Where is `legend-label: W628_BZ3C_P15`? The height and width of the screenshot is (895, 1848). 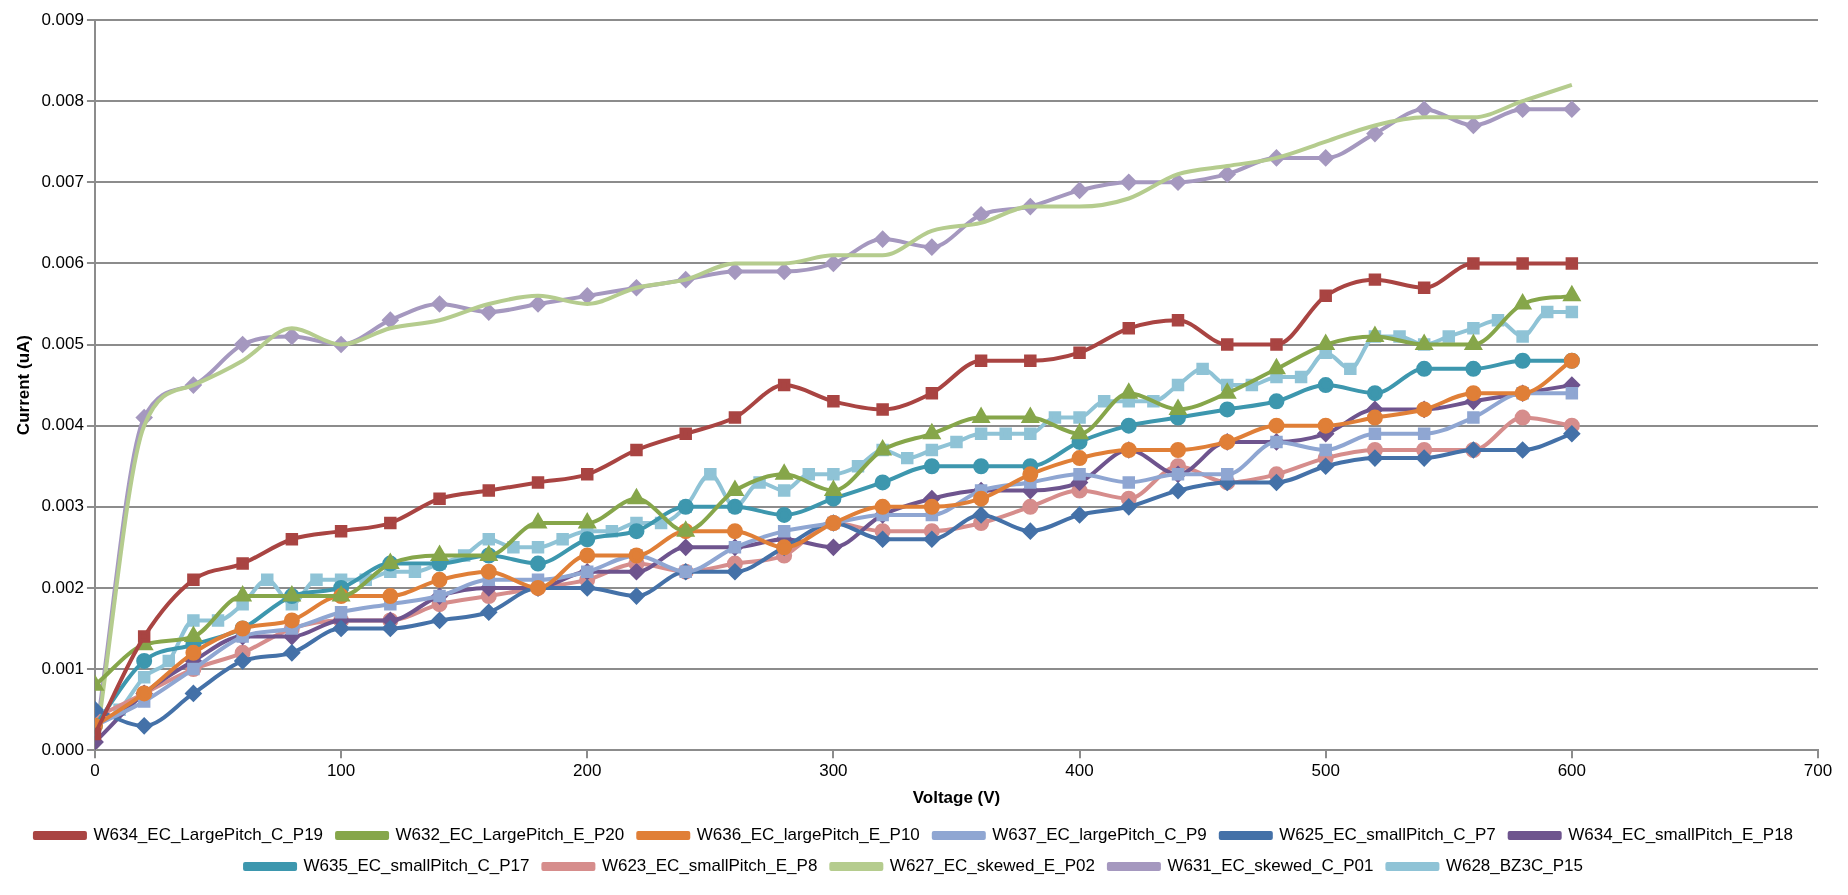 legend-label: W628_BZ3C_P15 is located at coordinates (1514, 866).